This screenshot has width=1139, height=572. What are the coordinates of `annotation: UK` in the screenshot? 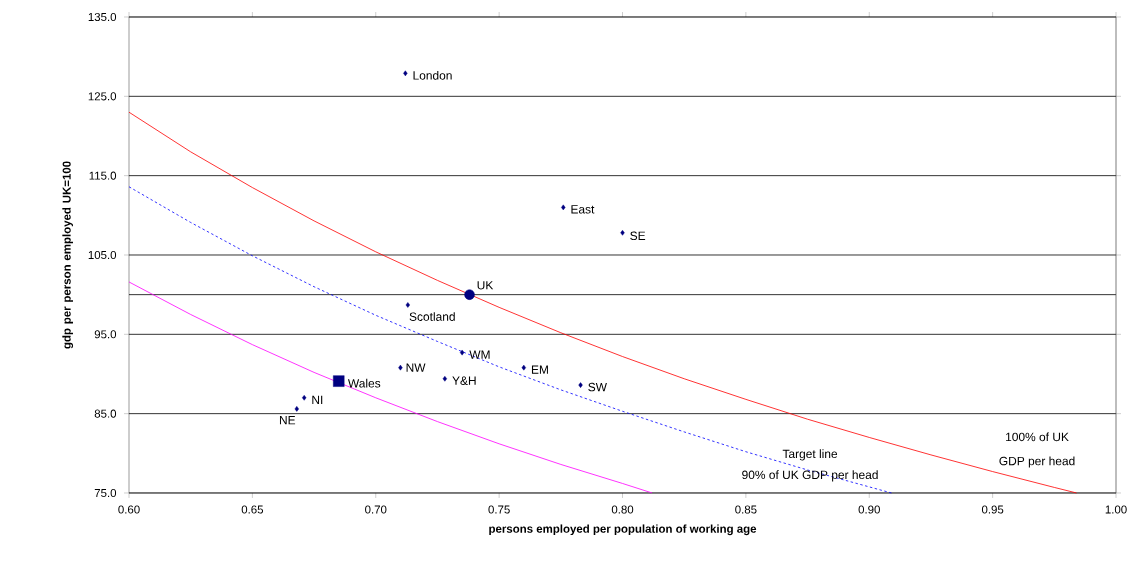 It's located at (485, 285).